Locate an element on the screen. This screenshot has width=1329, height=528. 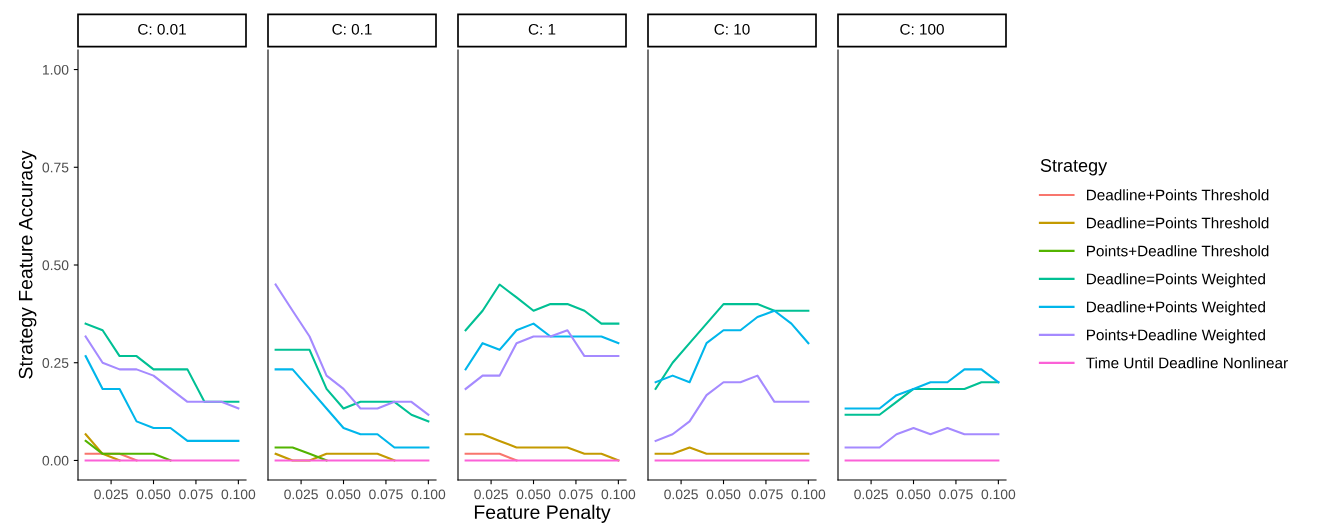
chart-title: C: 0.1 is located at coordinates (352, 29).